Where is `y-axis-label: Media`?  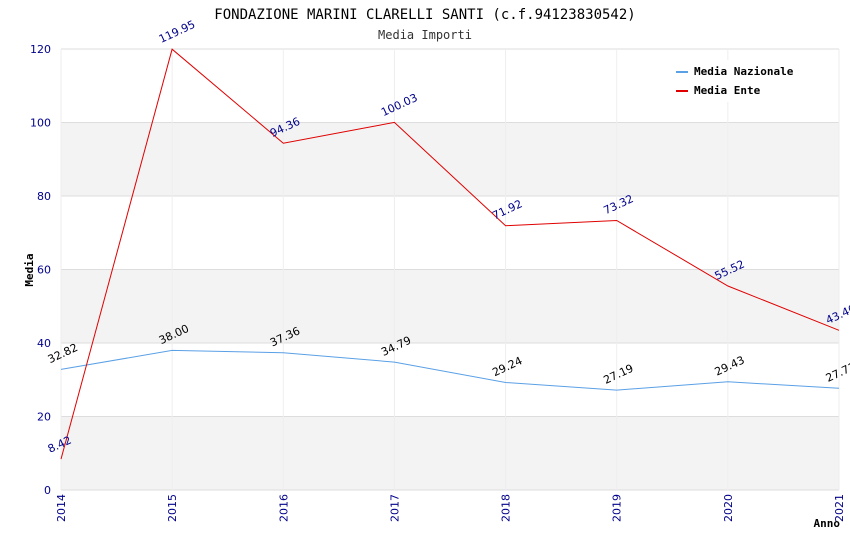 y-axis-label: Media is located at coordinates (29, 269).